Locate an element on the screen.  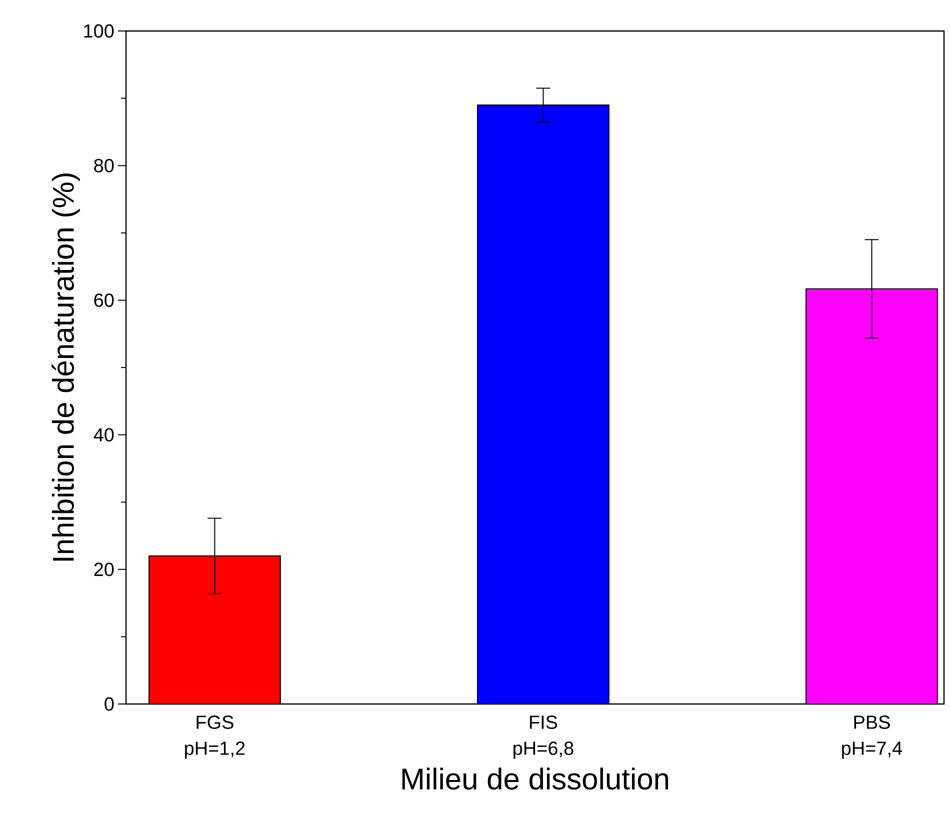
y-tick-label: 20 is located at coordinates (104, 569).